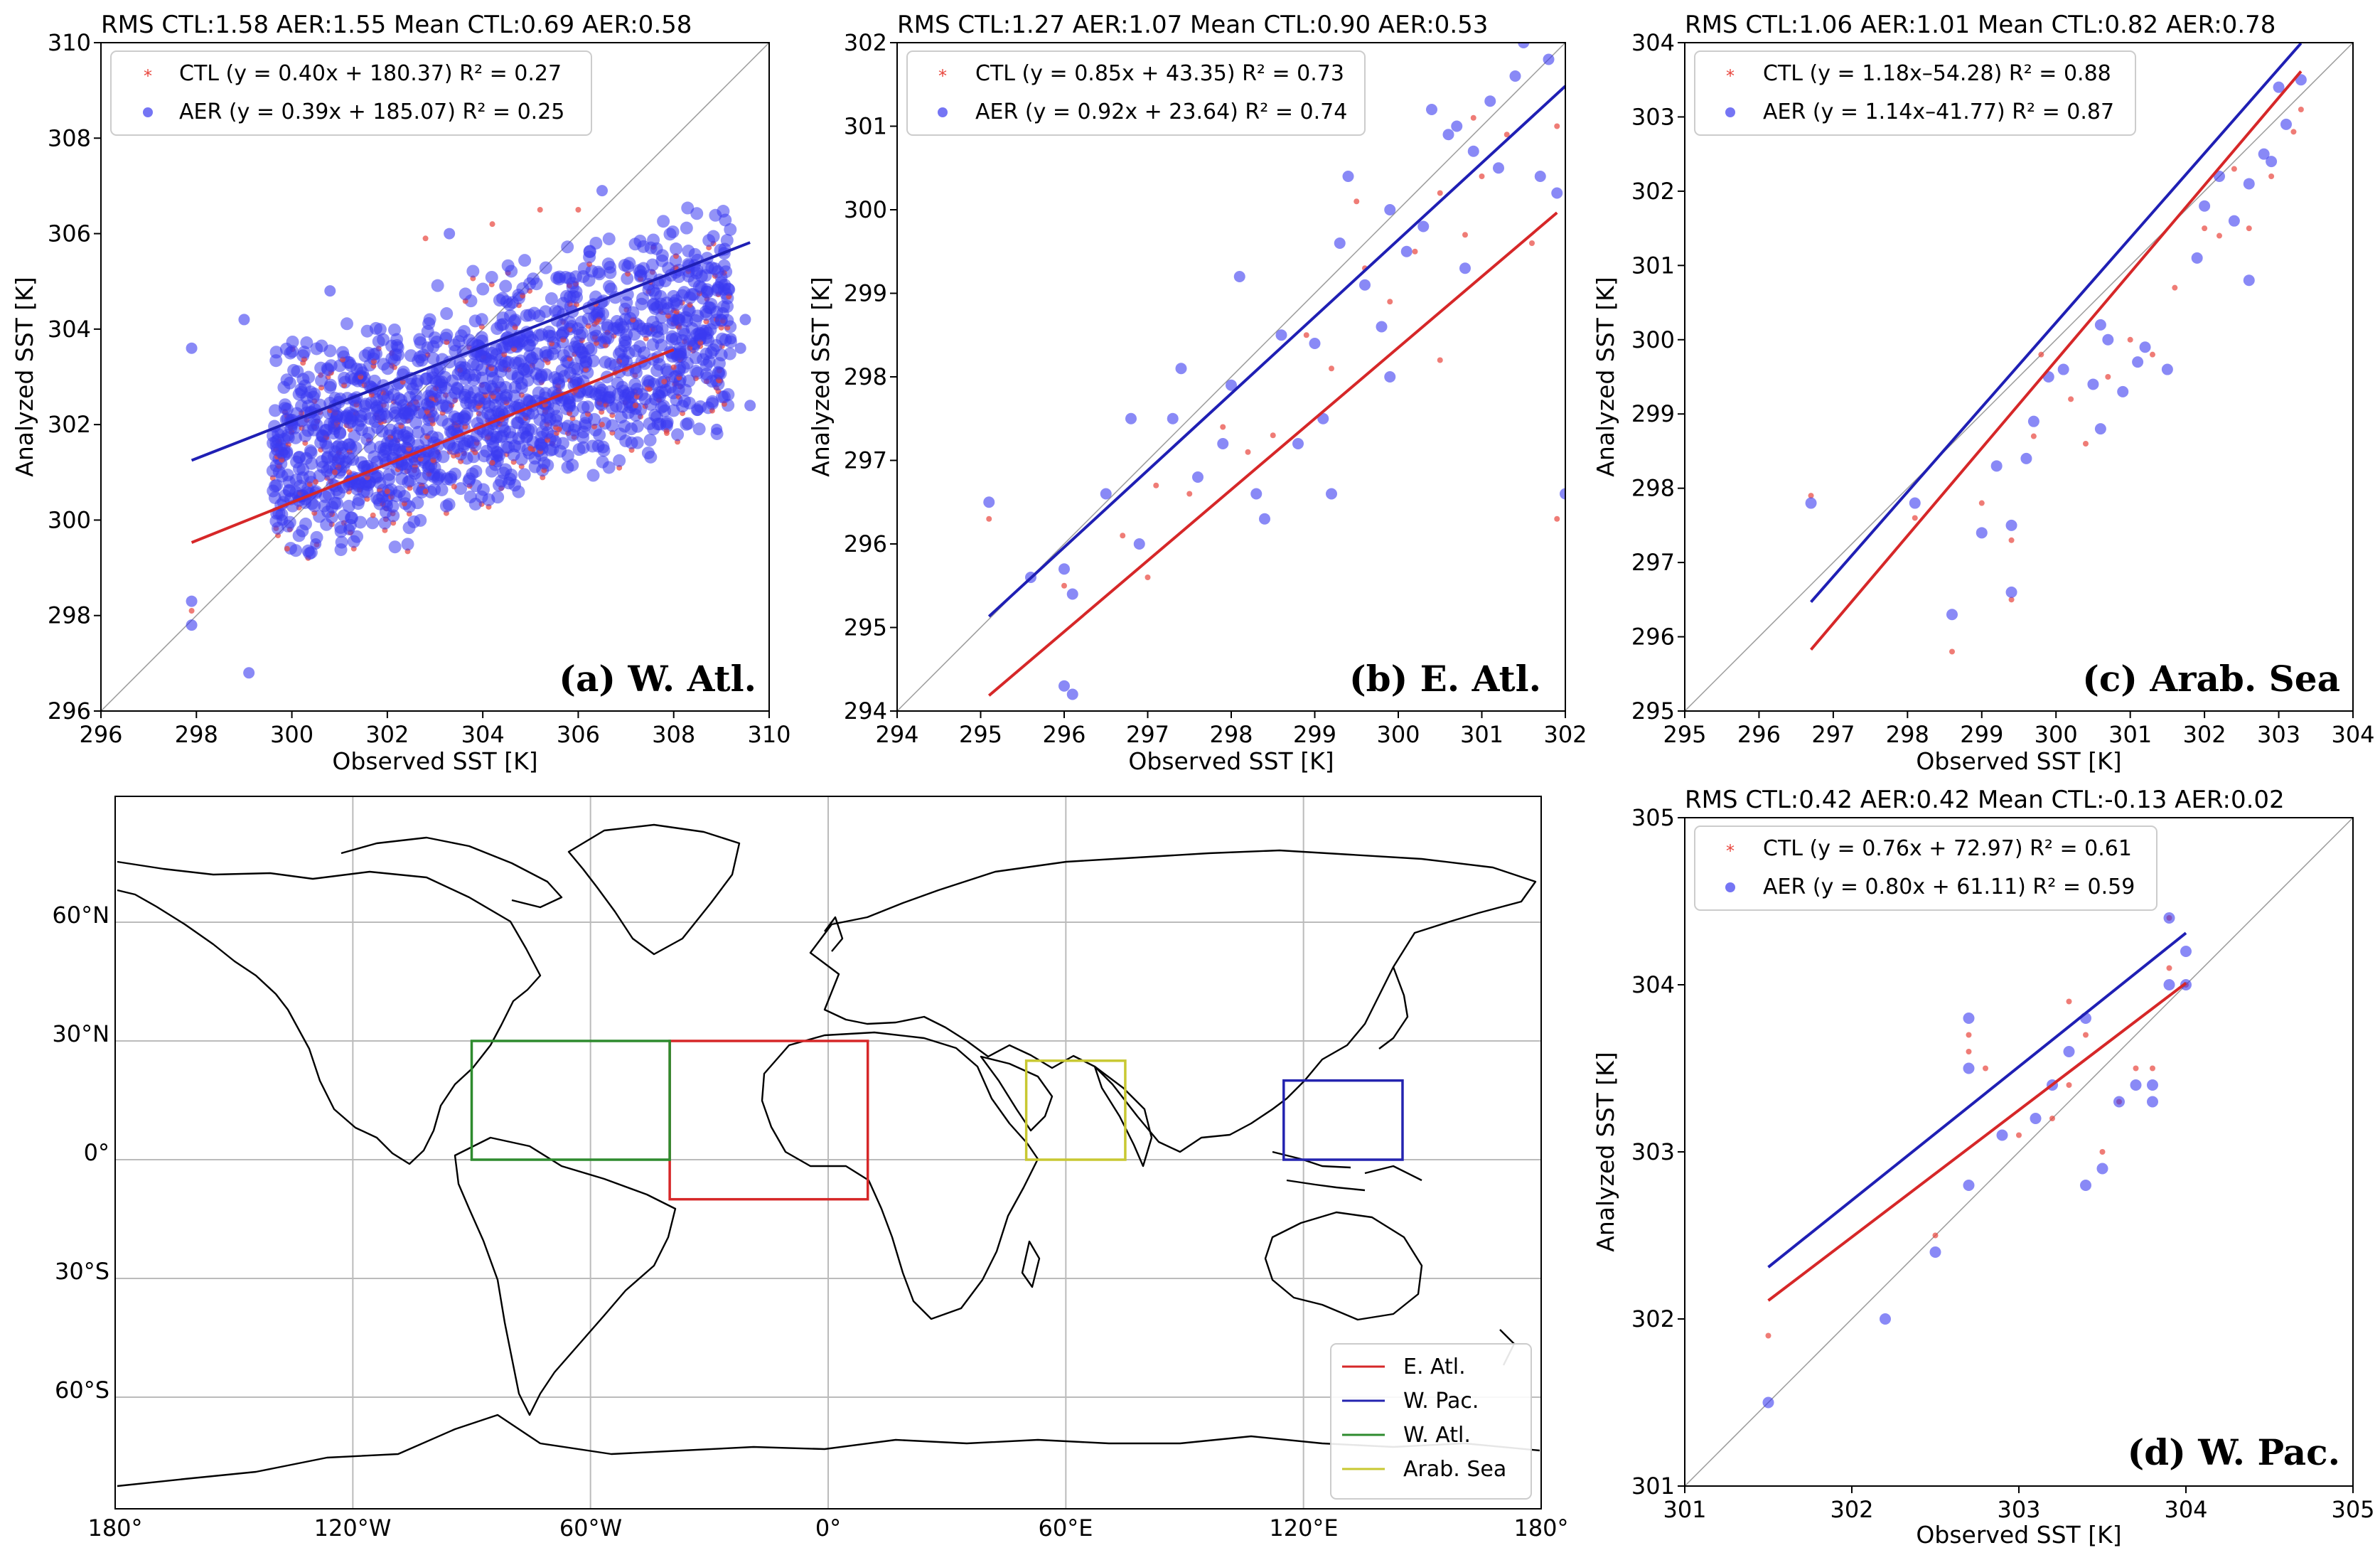  Describe the element at coordinates (1437, 1435) in the screenshot. I see `map-legend-label: W. Atl.` at that location.